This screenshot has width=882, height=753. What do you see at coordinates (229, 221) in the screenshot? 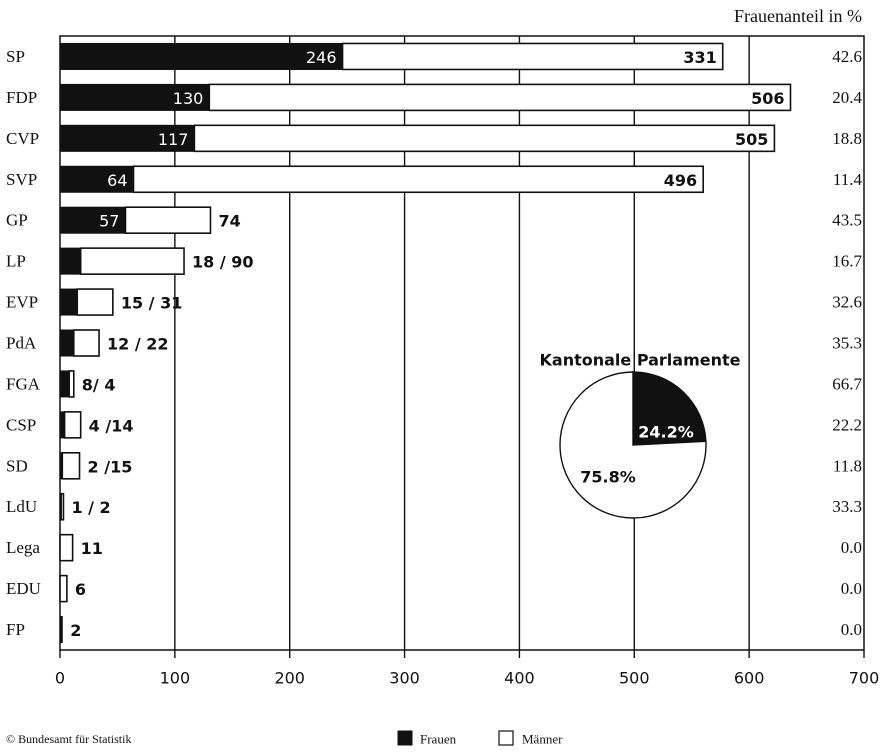
I see `bar-label-GP: 74` at bounding box center [229, 221].